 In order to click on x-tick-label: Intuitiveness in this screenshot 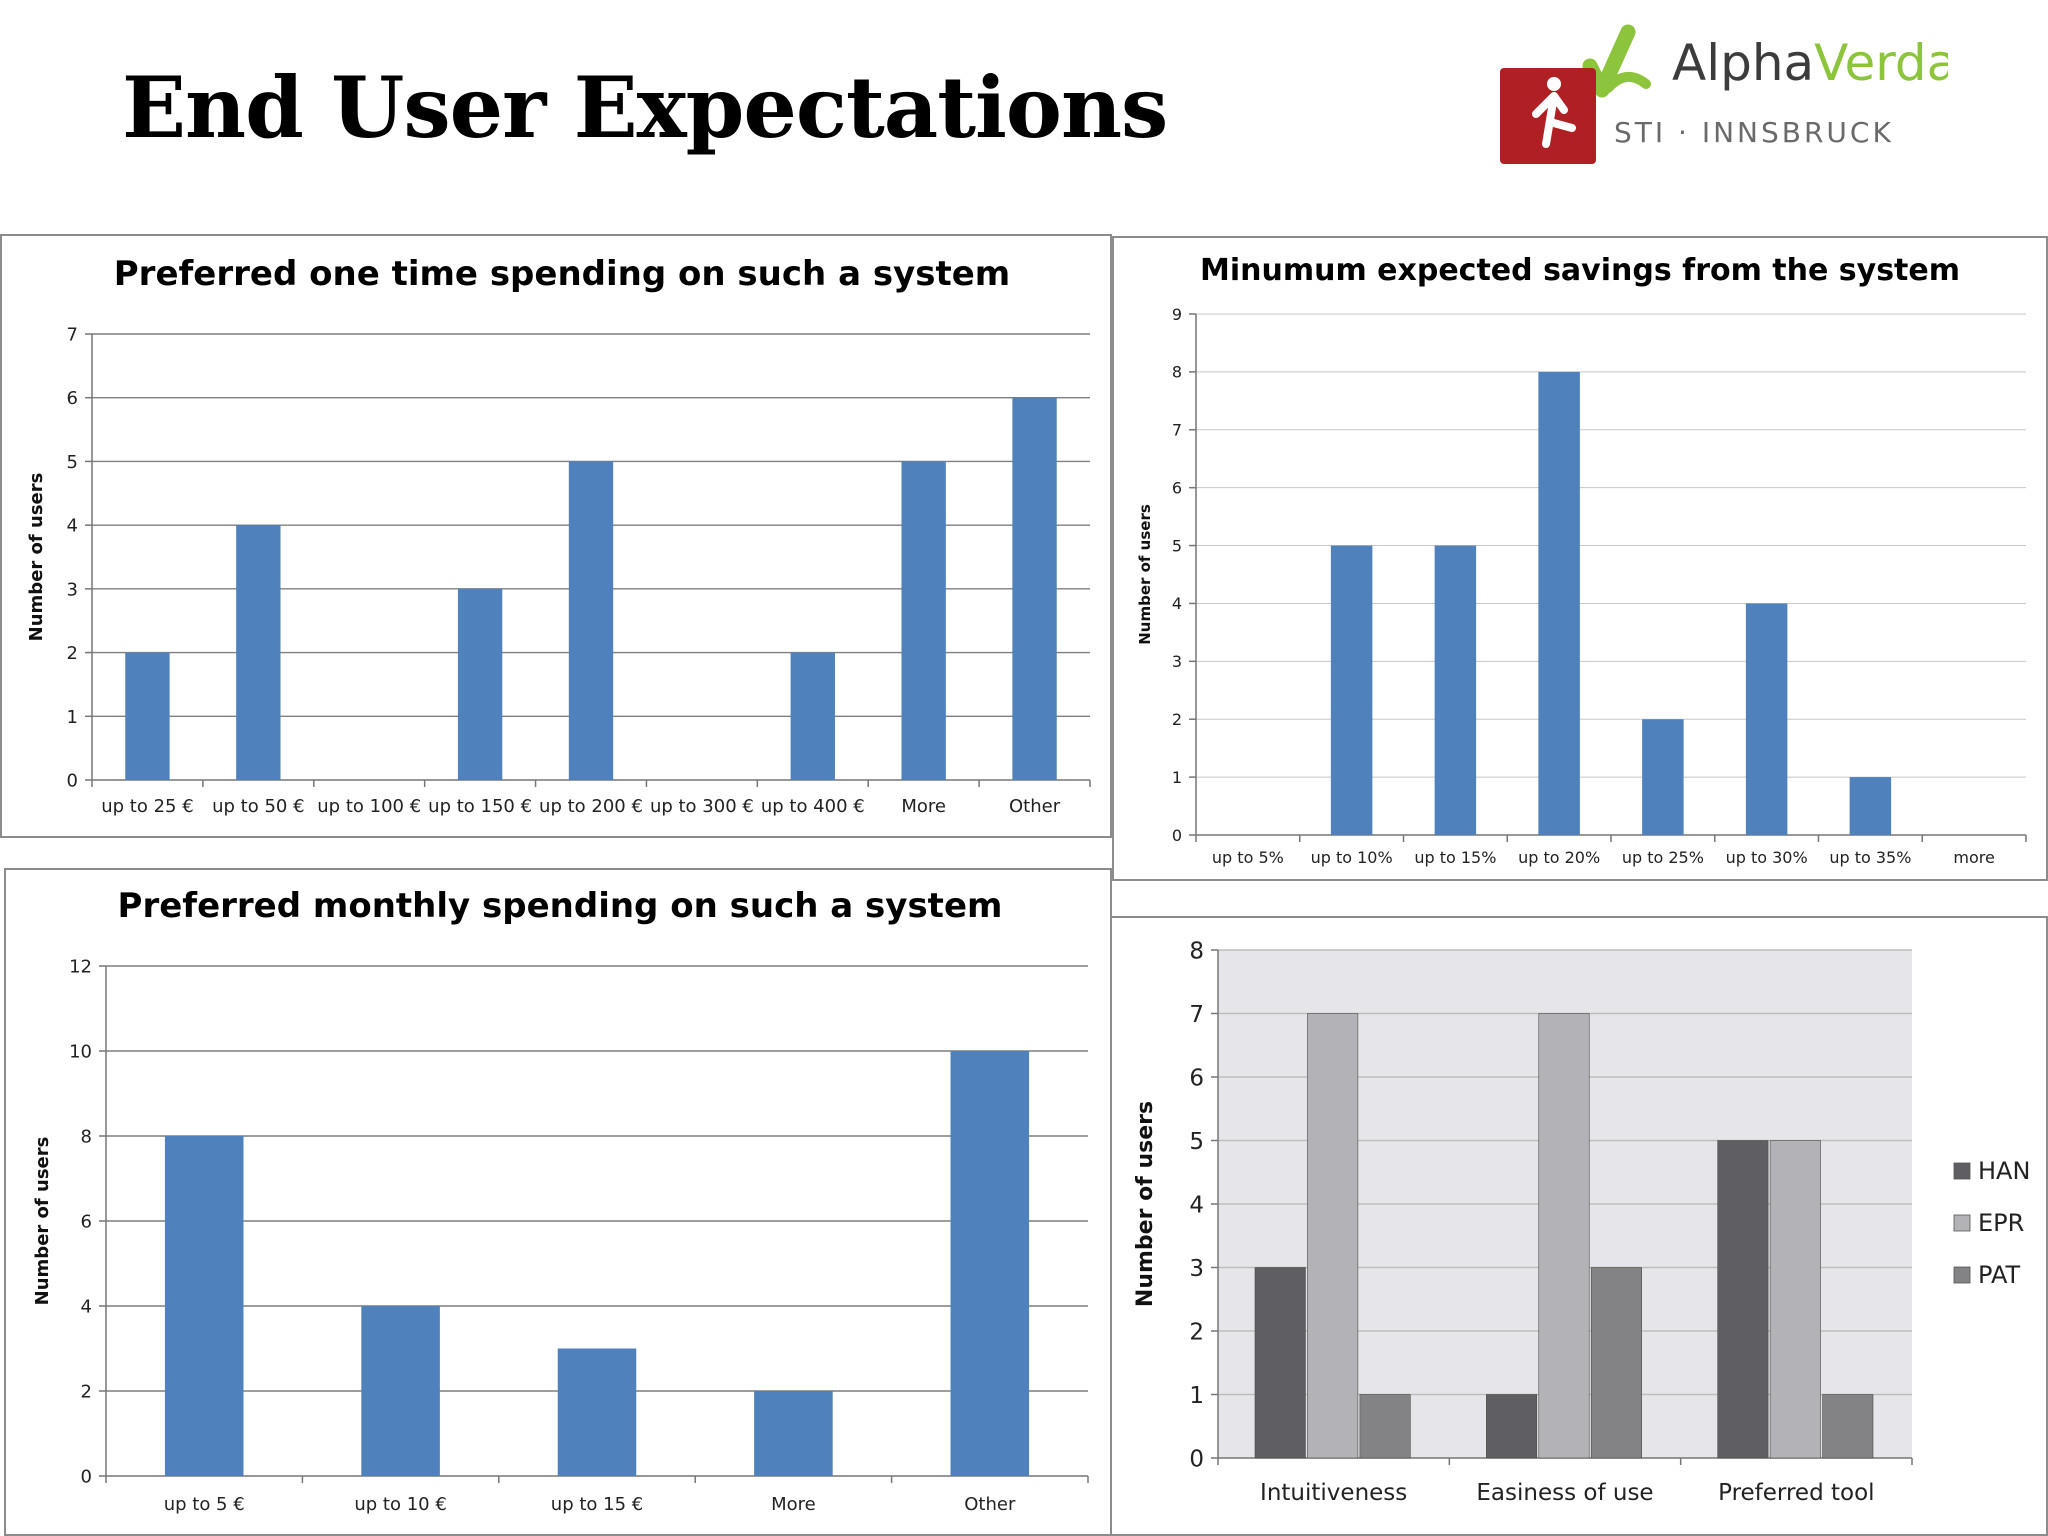, I will do `click(1333, 1493)`.